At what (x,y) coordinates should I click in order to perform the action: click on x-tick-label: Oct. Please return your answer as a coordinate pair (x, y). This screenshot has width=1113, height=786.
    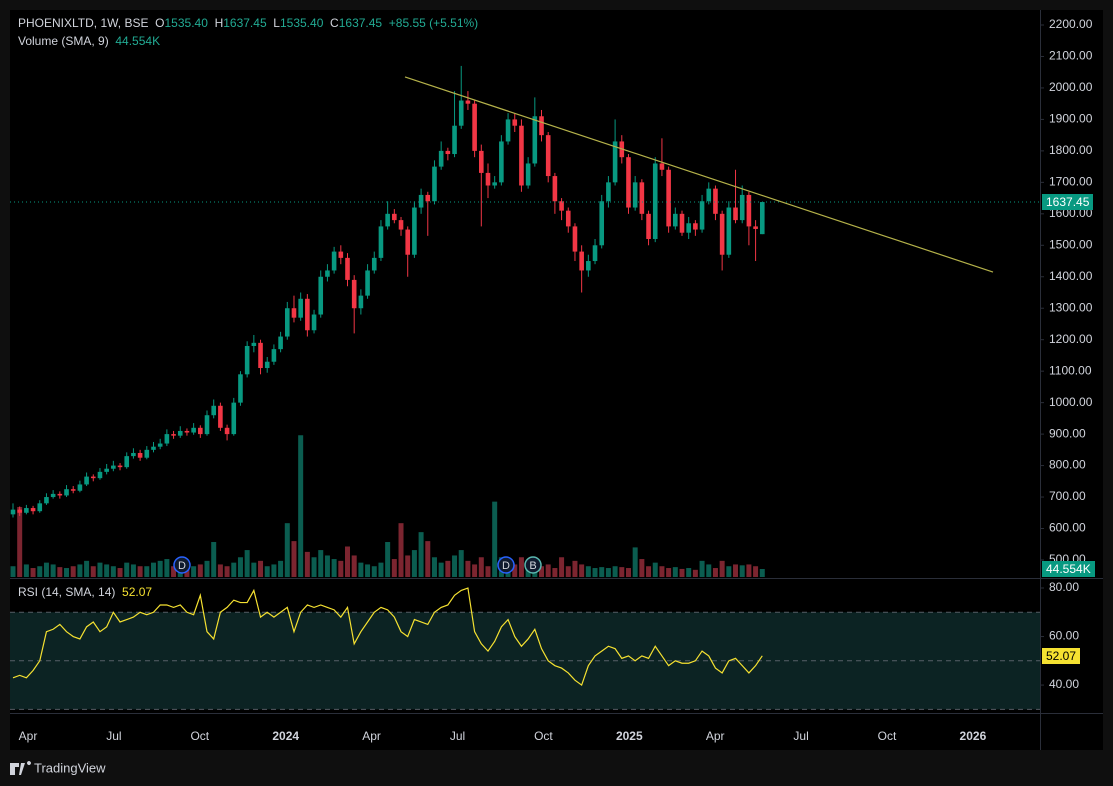
    Looking at the image, I should click on (887, 736).